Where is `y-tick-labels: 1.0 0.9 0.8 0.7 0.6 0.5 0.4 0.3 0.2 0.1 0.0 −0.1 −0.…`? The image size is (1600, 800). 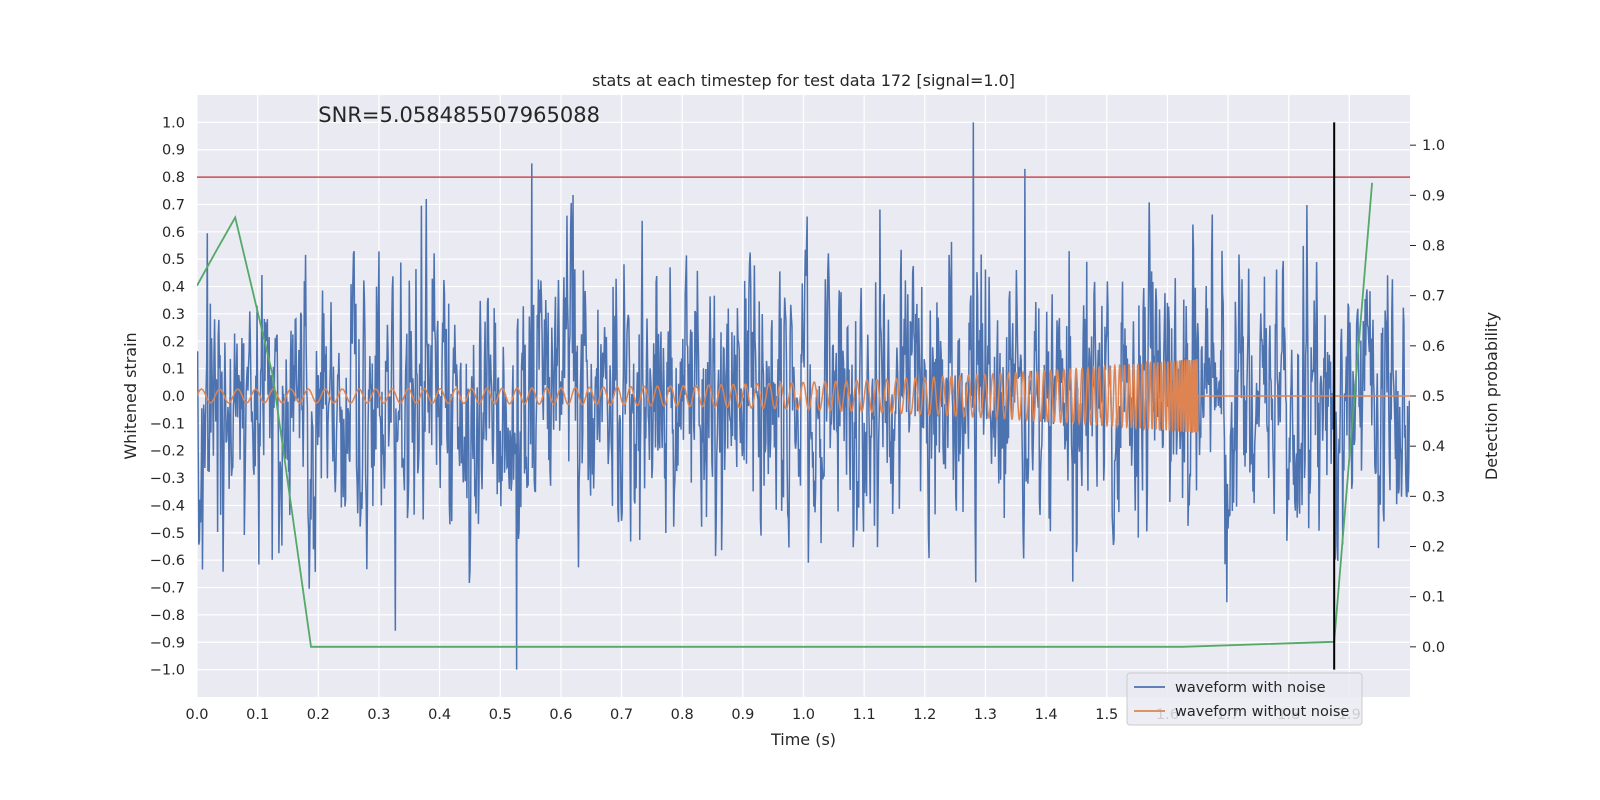 y-tick-labels: 1.0 0.9 0.8 0.7 0.6 0.5 0.4 0.3 0.2 0.1 0.0 −0.1 −0.… is located at coordinates (167, 396).